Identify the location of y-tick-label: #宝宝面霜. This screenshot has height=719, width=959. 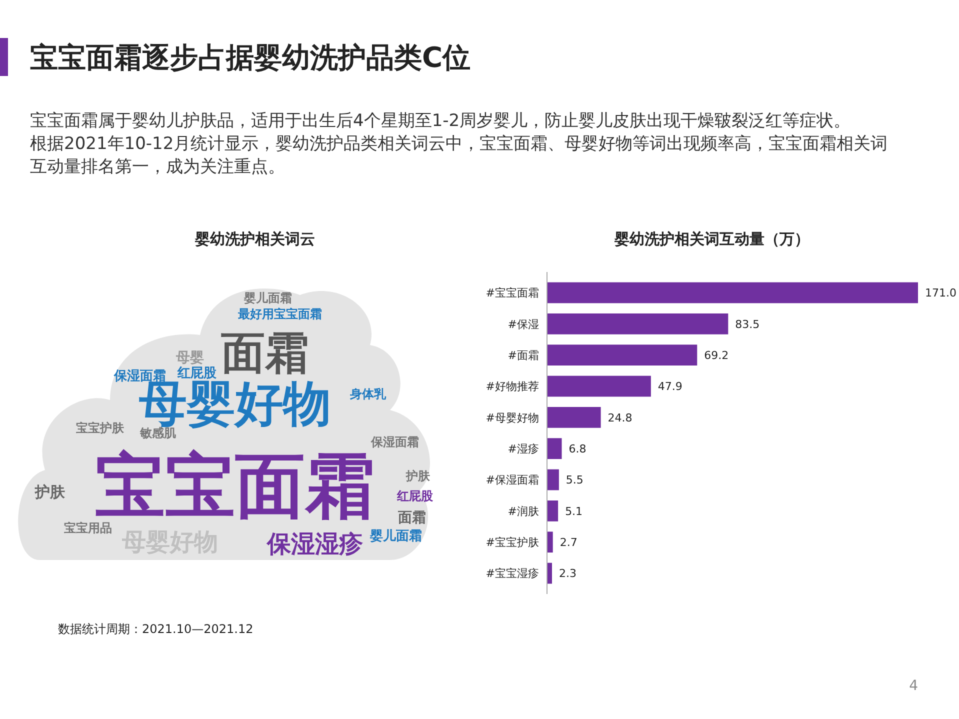
(512, 293).